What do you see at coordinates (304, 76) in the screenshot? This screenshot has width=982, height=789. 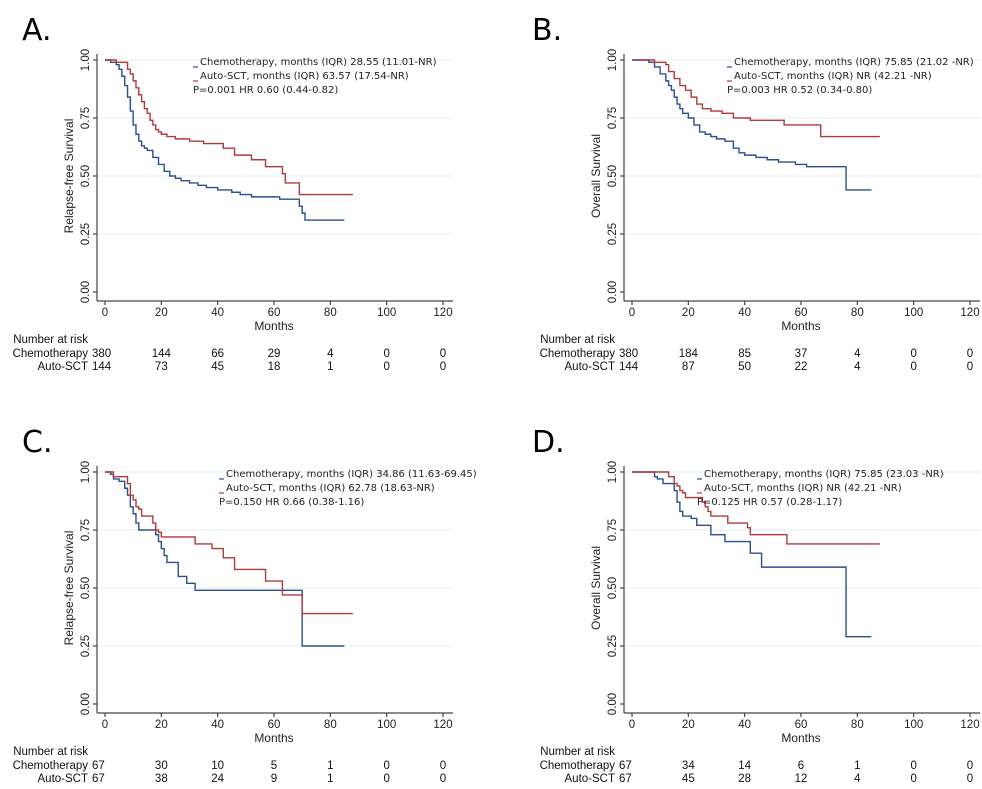 I see `legend-entry: Auto-SCT, months (IQR) 63.57 (17.54-NR)` at bounding box center [304, 76].